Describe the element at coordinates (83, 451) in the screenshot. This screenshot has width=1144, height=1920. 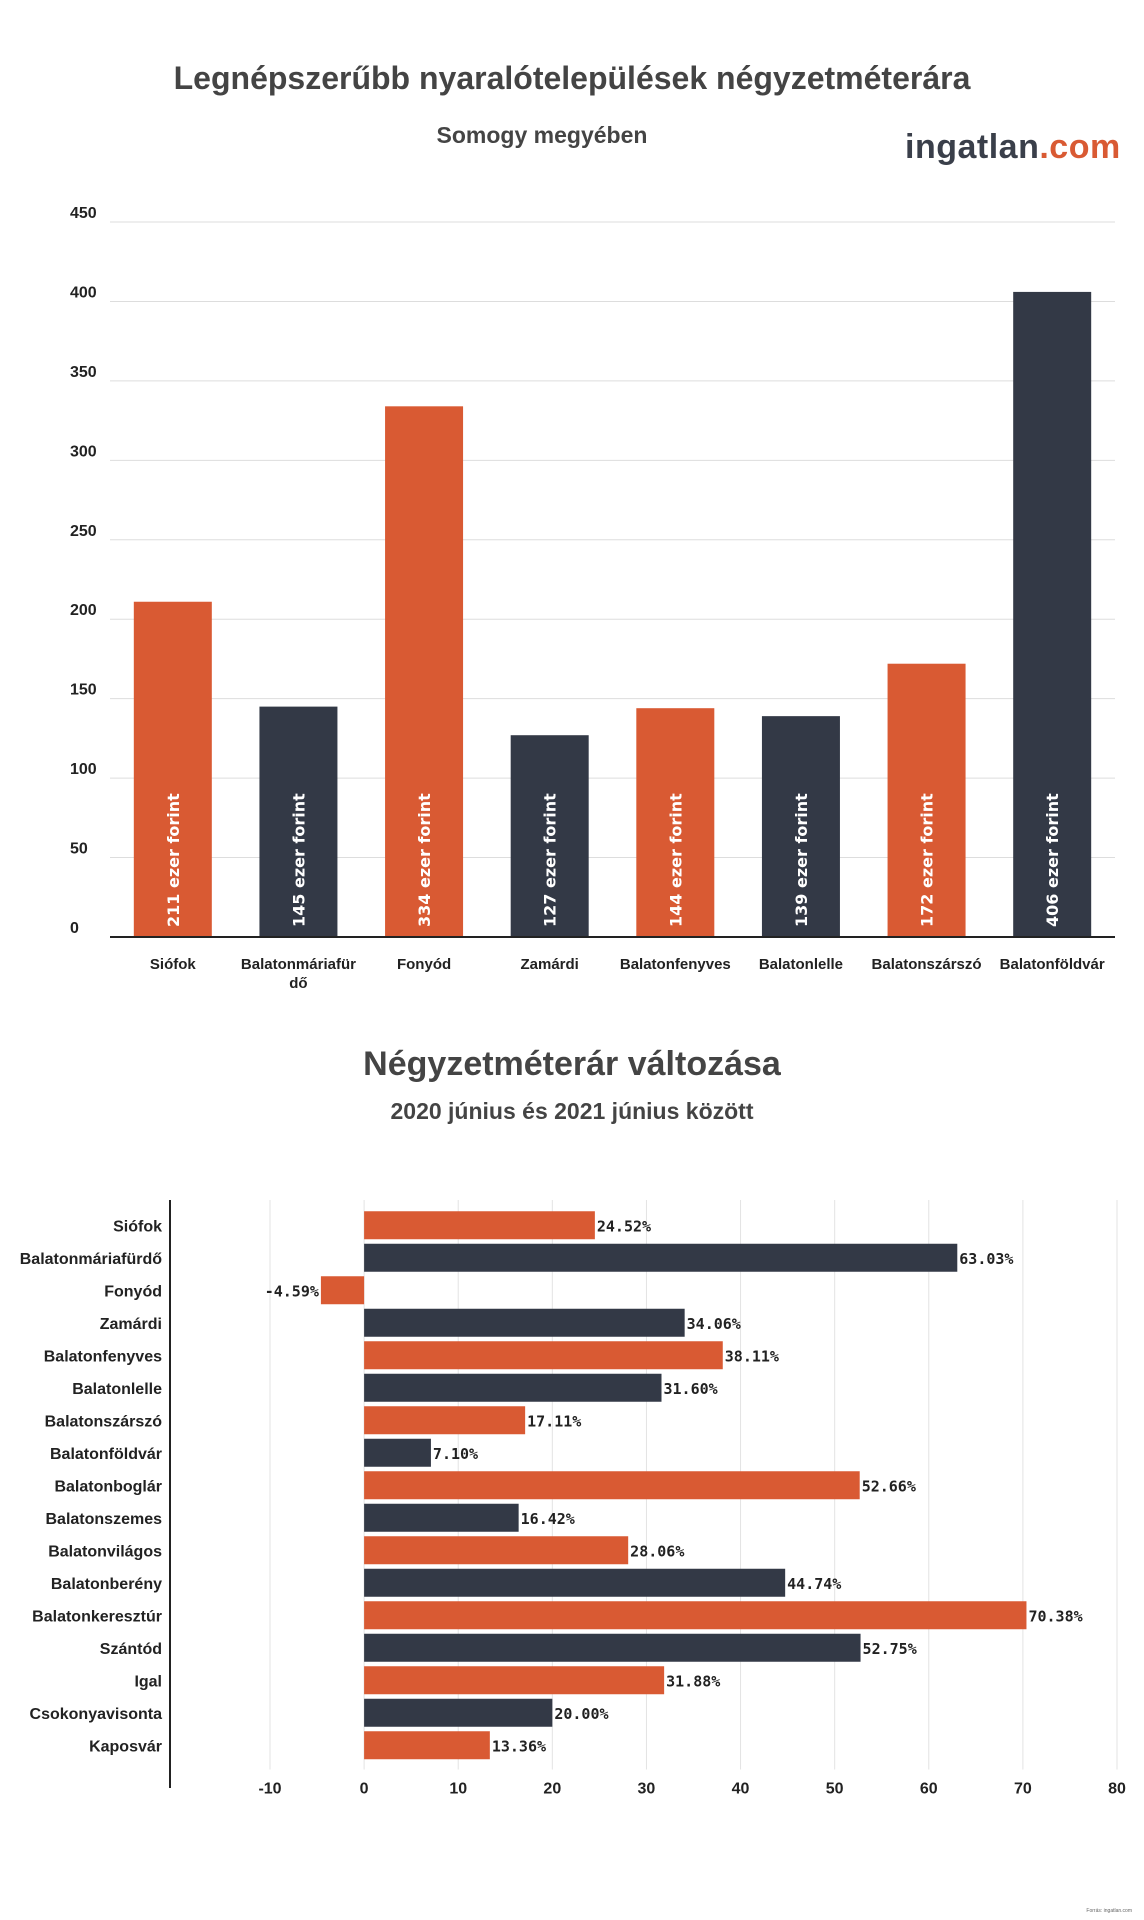
I see `y-tick-label: 300` at that location.